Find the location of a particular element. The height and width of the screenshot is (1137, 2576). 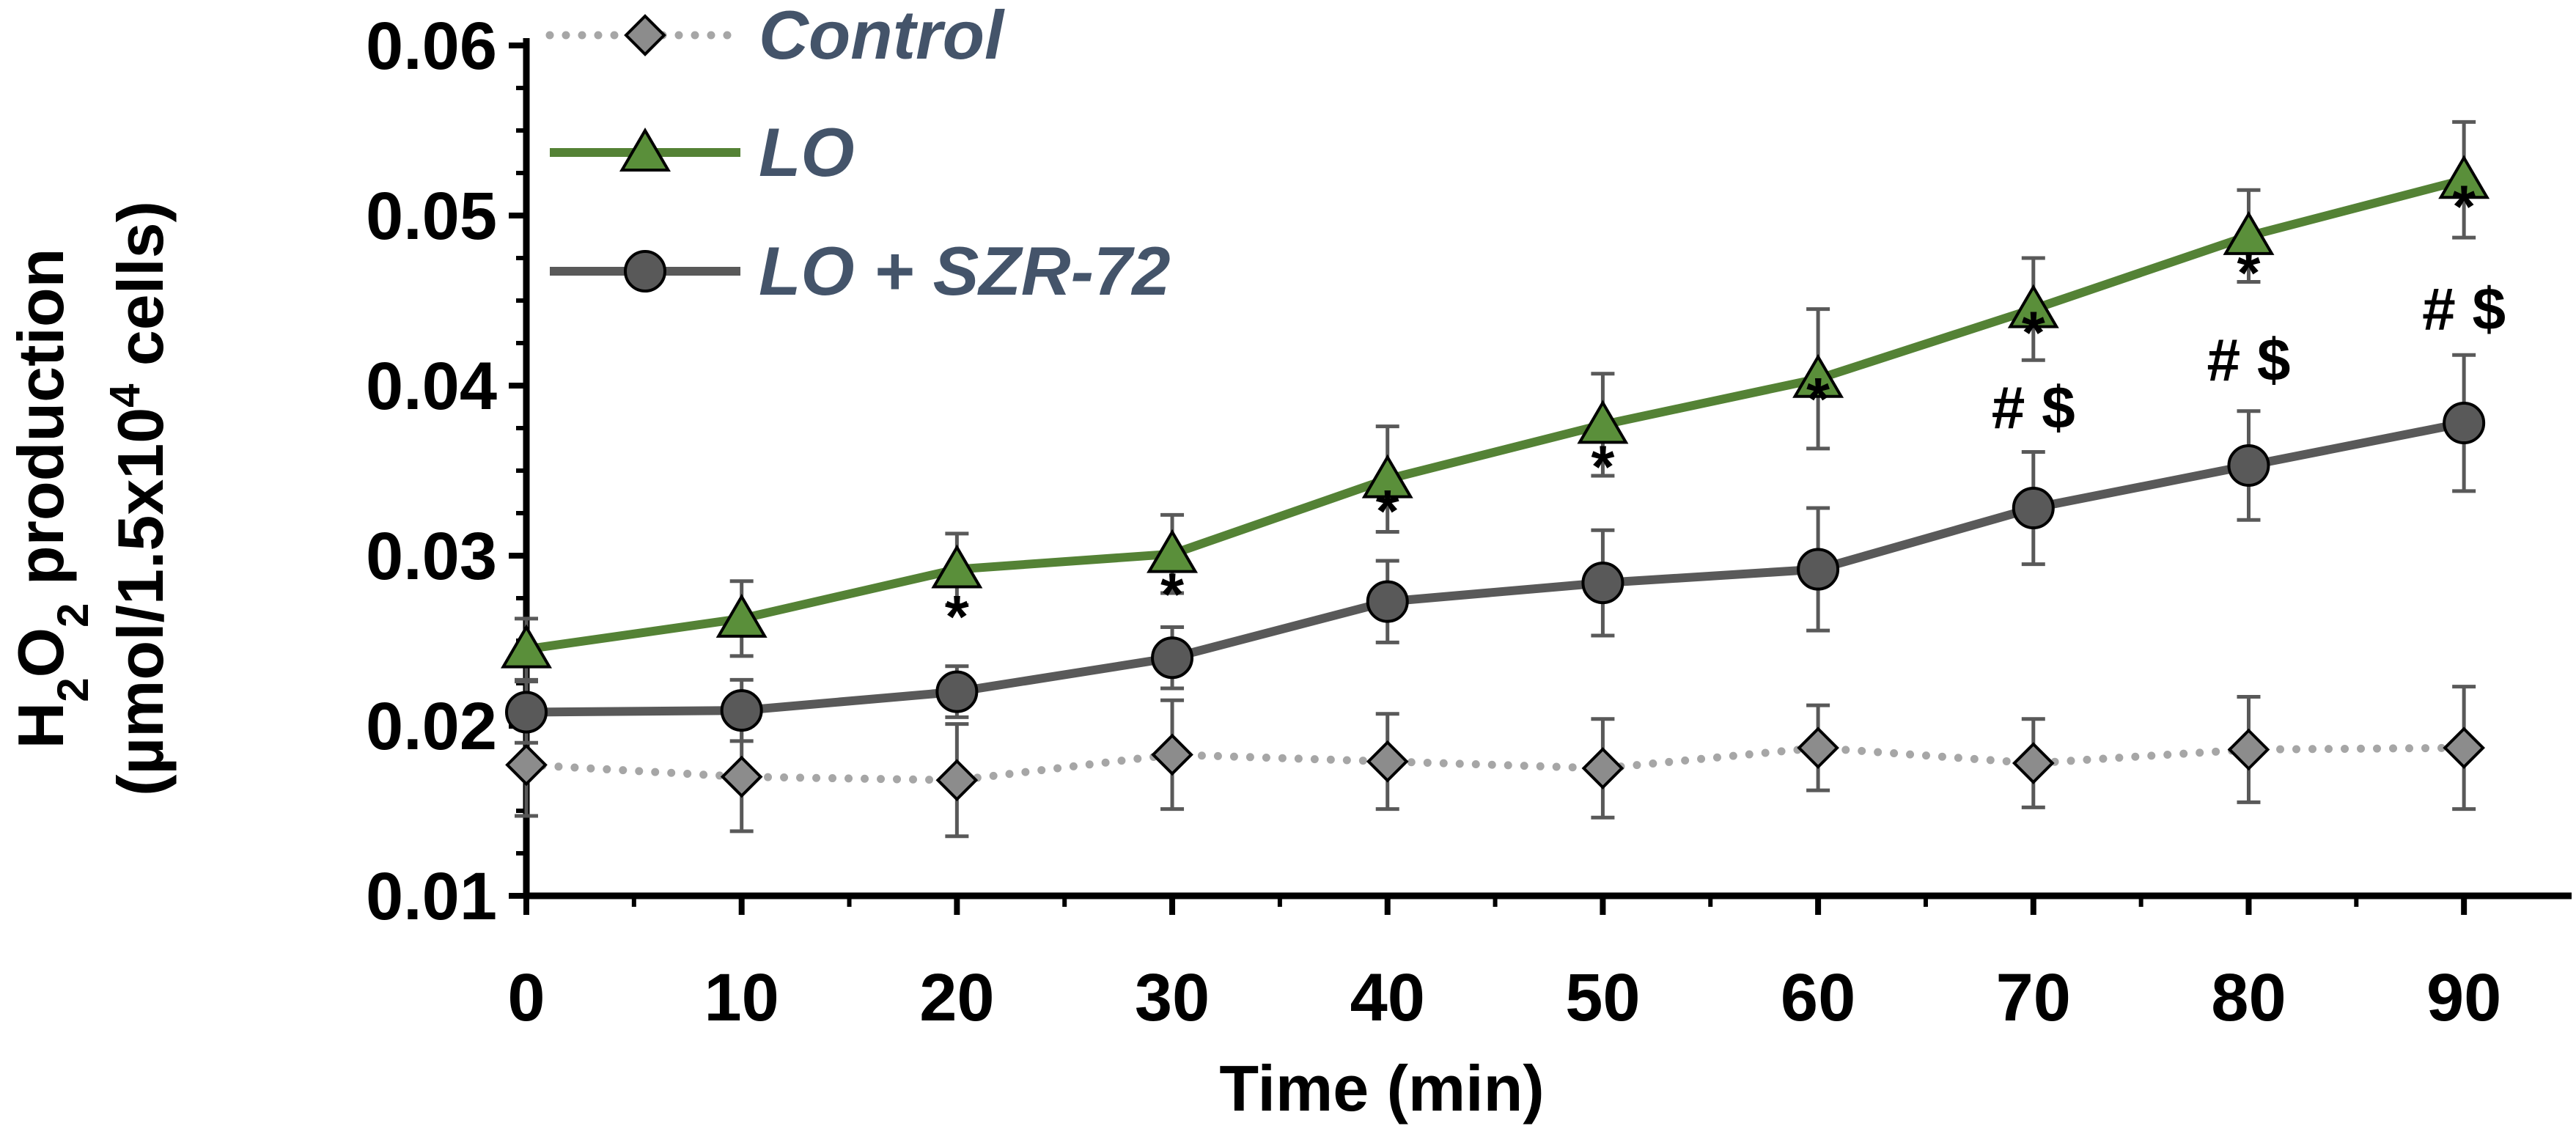

y-axis-title-line2: (µmol/1.5x104 cells) is located at coordinates (139, 498).